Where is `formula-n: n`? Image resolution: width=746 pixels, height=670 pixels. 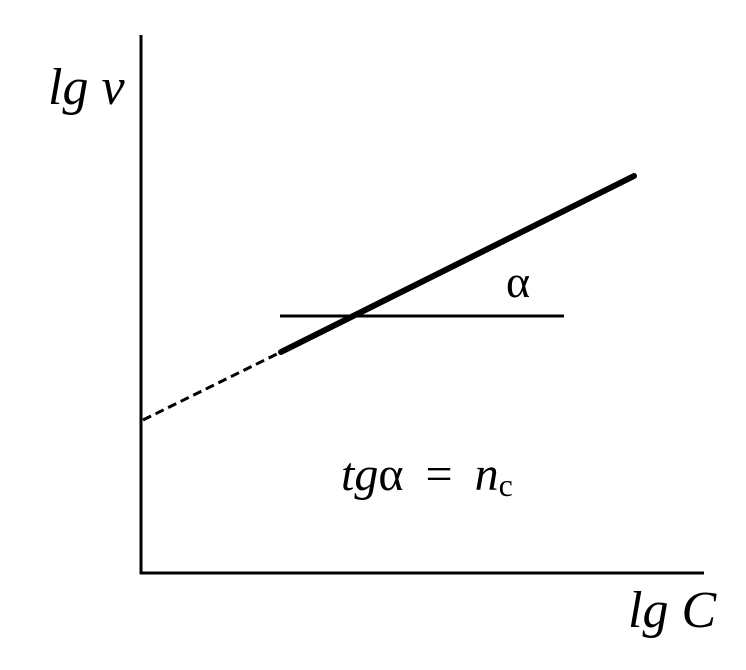 formula-n: n is located at coordinates (487, 474).